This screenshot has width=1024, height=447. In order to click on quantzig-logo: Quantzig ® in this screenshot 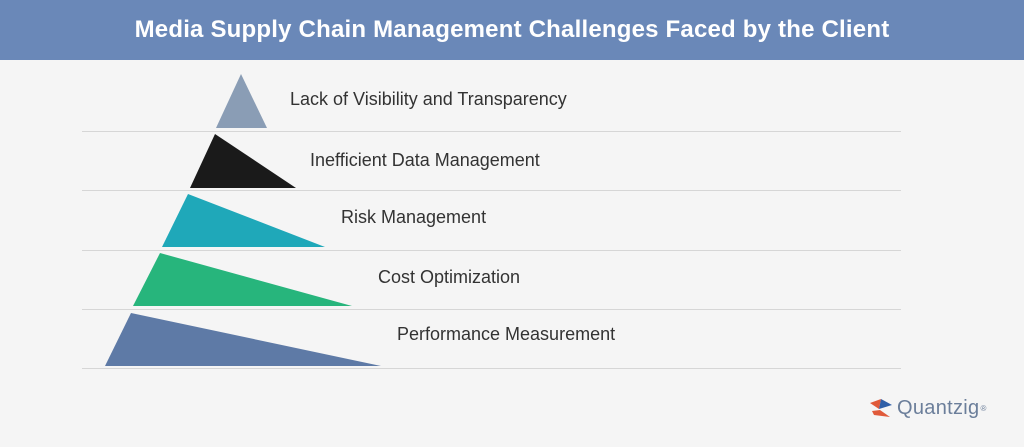, I will do `click(927, 408)`.